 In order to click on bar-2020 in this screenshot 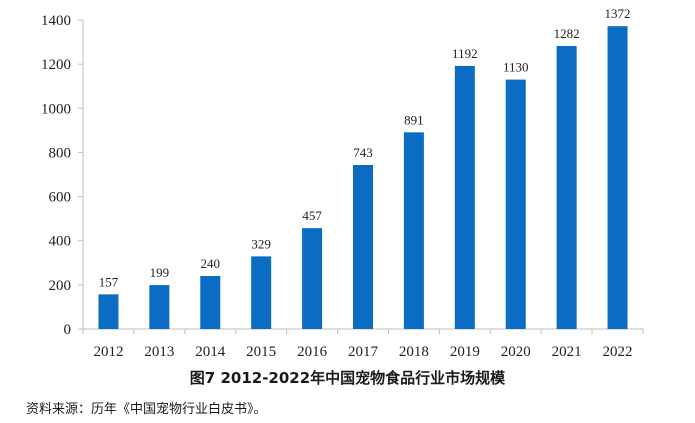, I will do `click(515, 204)`.